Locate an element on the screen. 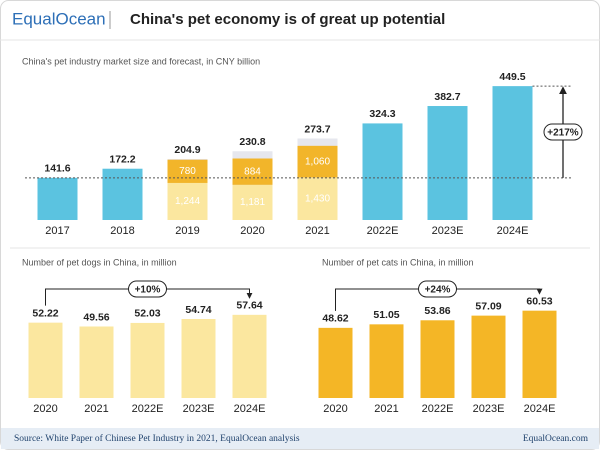 This screenshot has height=450, width=600. segment-label: 1,181 is located at coordinates (252, 202).